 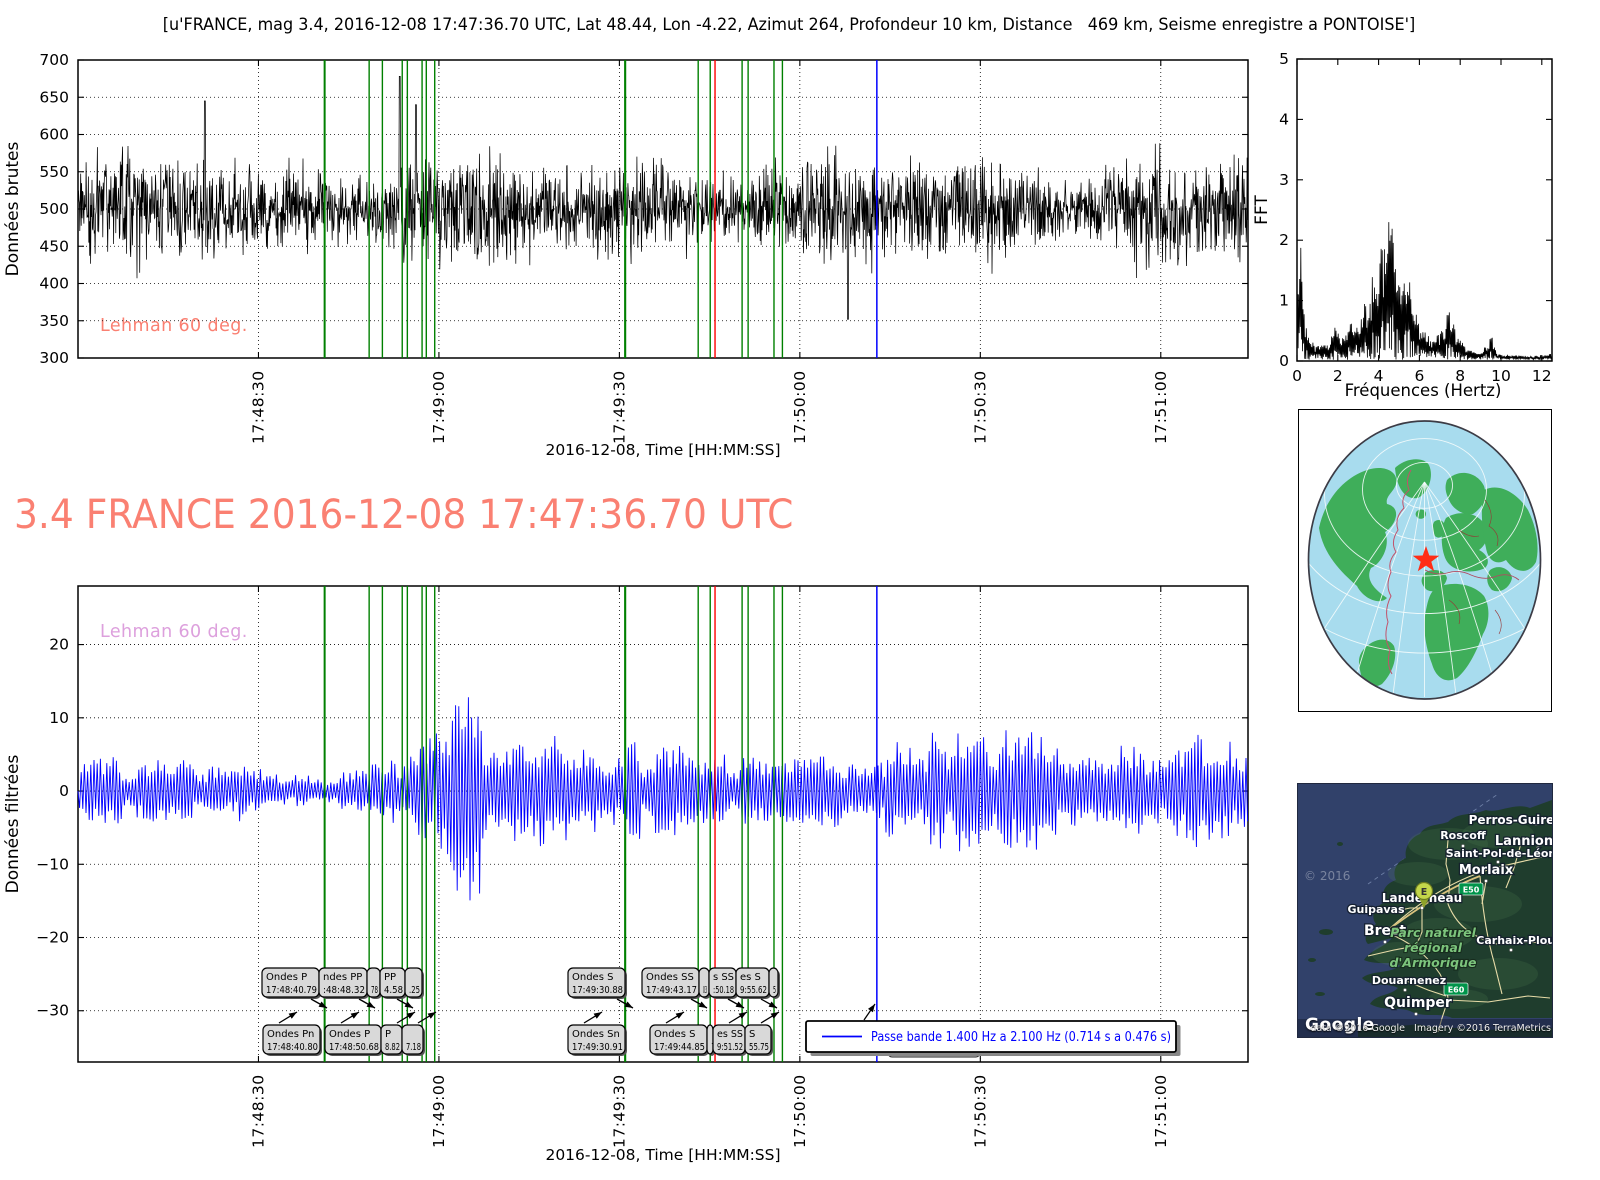 What do you see at coordinates (1419, 376) in the screenshot?
I see `fft-xtick-label: 6` at bounding box center [1419, 376].